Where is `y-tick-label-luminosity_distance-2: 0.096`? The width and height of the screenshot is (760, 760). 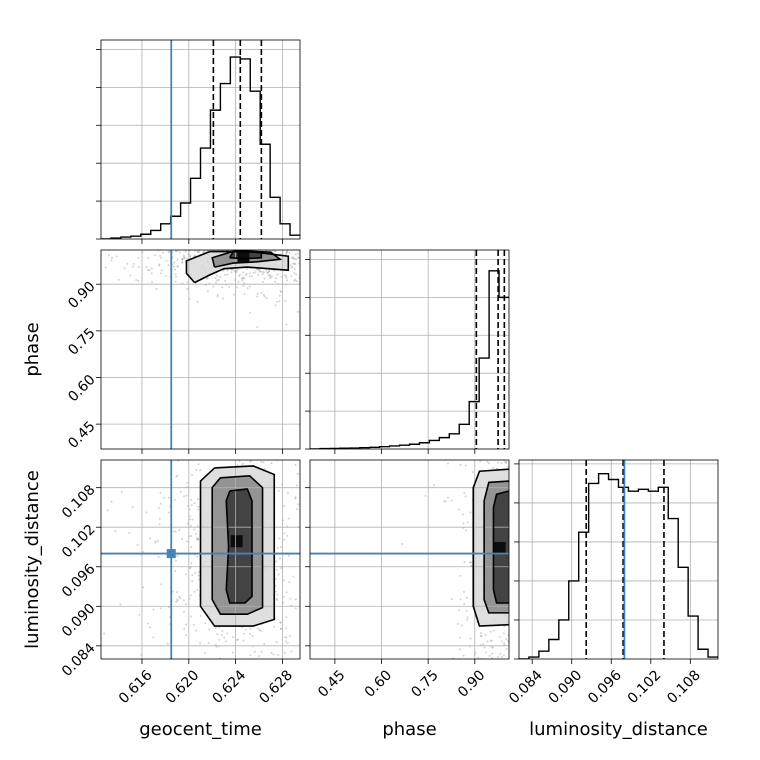 y-tick-label-luminosity_distance-2: 0.096 is located at coordinates (79, 581).